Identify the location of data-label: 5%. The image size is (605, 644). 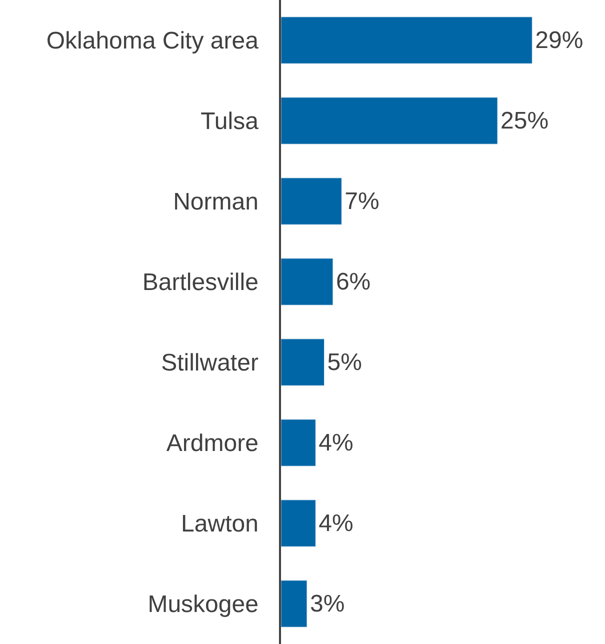
(344, 362).